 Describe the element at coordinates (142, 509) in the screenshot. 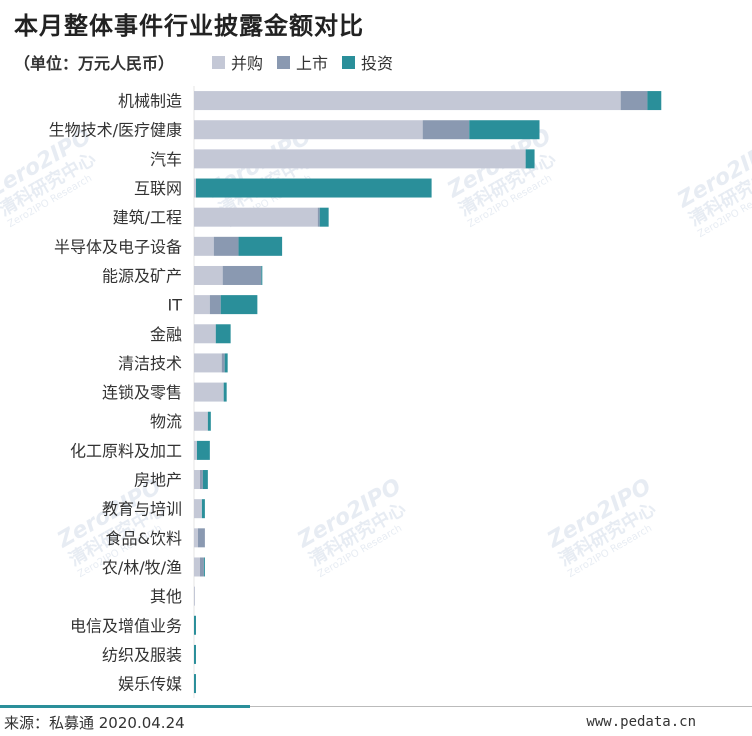

I see `category-label: 教育与培训` at that location.